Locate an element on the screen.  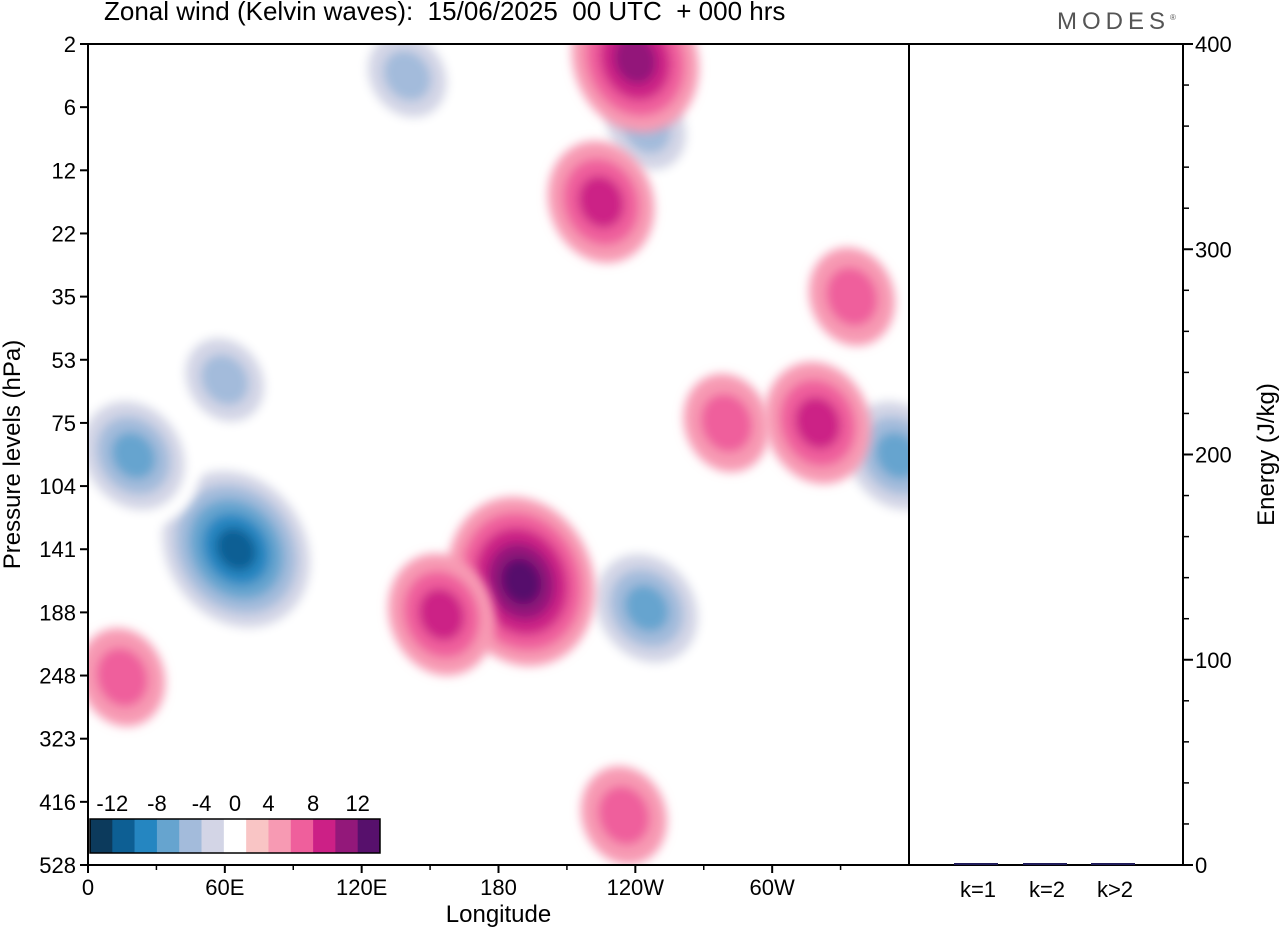
x-tick-label: 180 is located at coordinates (498, 887).